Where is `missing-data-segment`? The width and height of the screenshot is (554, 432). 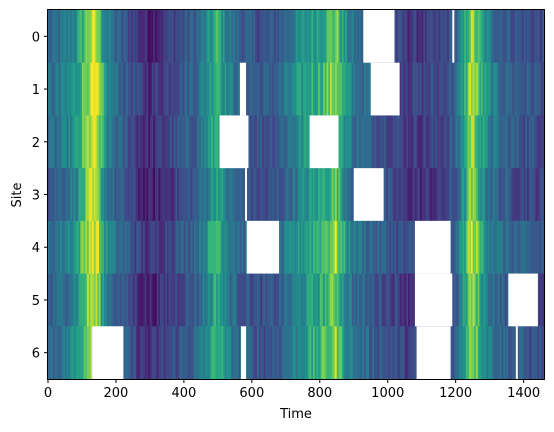
missing-data-segment is located at coordinates (523, 300).